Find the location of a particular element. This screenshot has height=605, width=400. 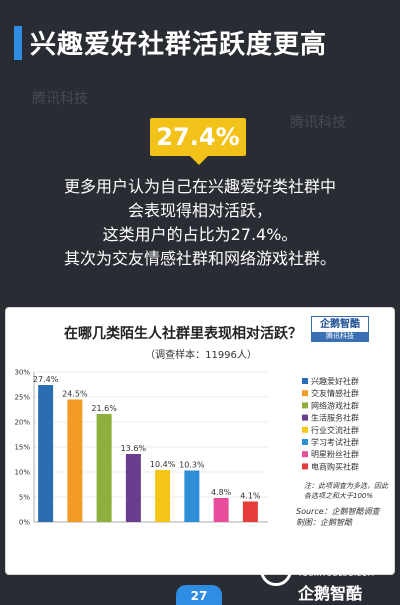

legend-label-5: 行业交流社群 is located at coordinates (335, 430).